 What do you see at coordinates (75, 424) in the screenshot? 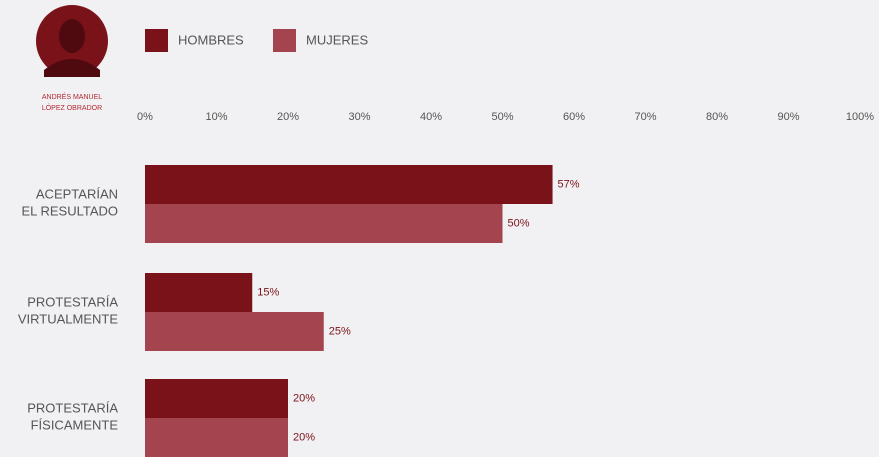
I see `y-tick-label: FÍSICAMENTE` at bounding box center [75, 424].